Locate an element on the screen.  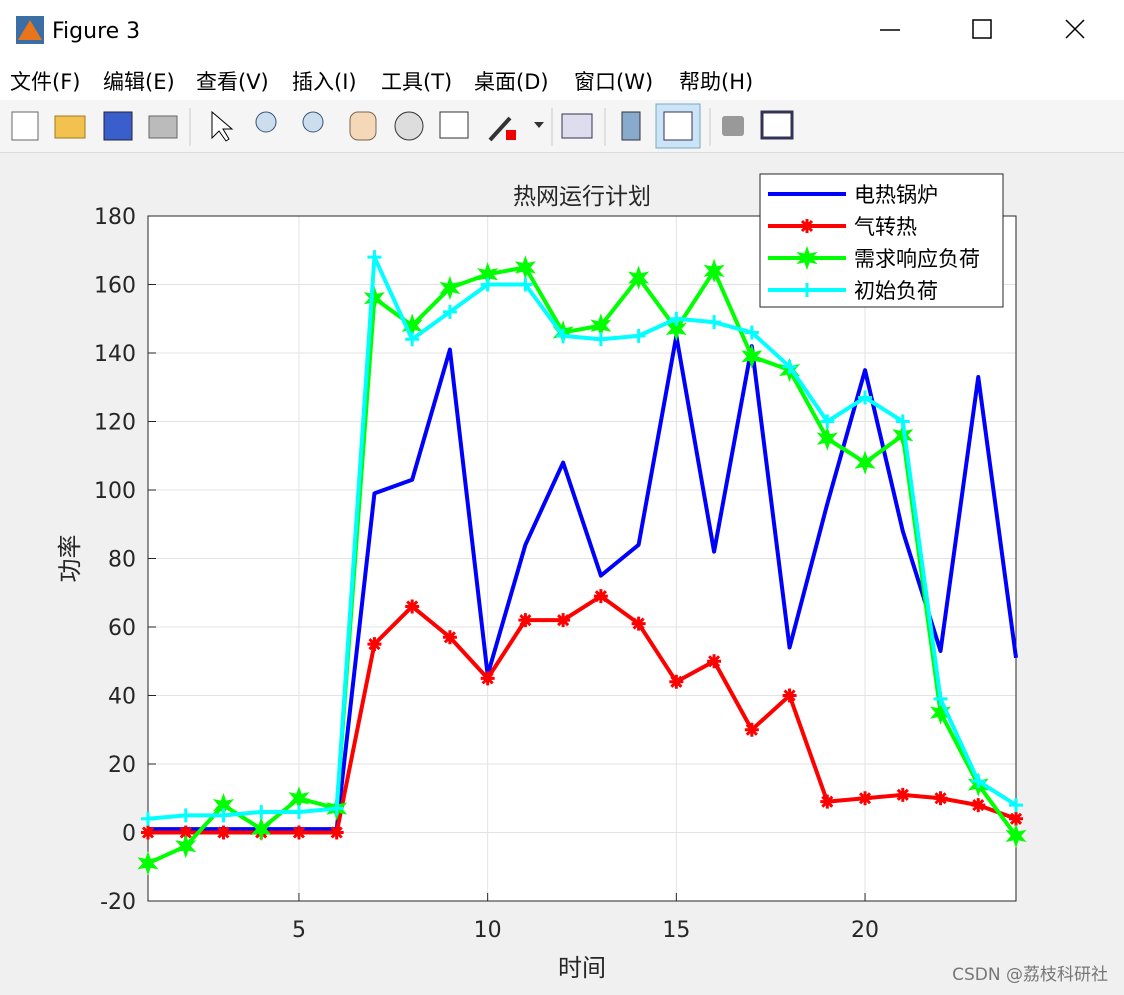
watermark: CSDN @荔枝科研社 is located at coordinates (1030, 975).